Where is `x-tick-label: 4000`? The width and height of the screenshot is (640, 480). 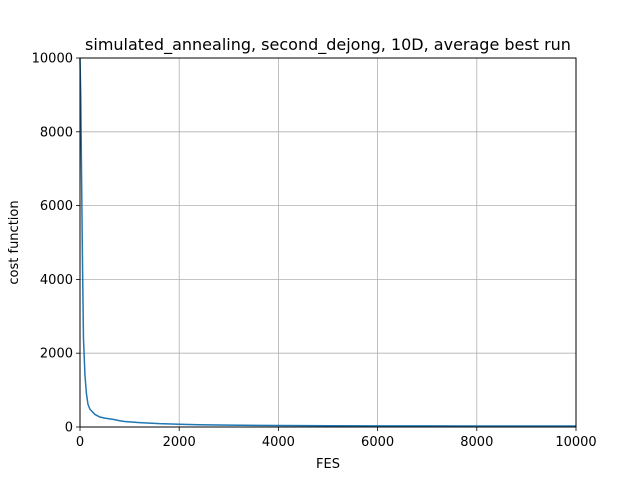
x-tick-label: 4000 is located at coordinates (278, 442).